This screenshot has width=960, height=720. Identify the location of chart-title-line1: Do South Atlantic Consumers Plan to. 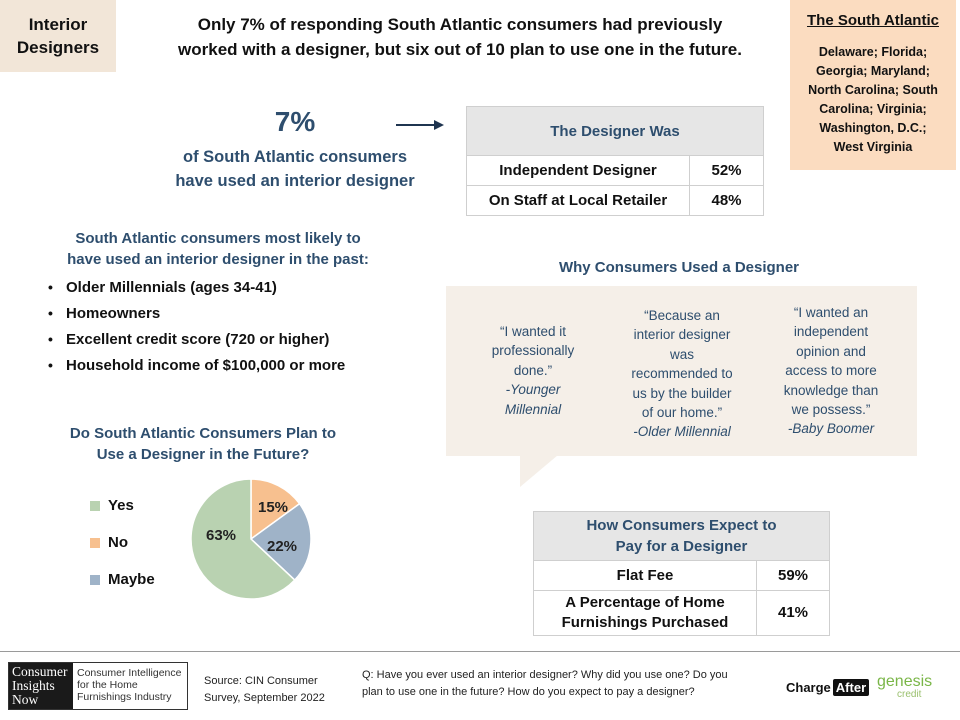
(203, 433).